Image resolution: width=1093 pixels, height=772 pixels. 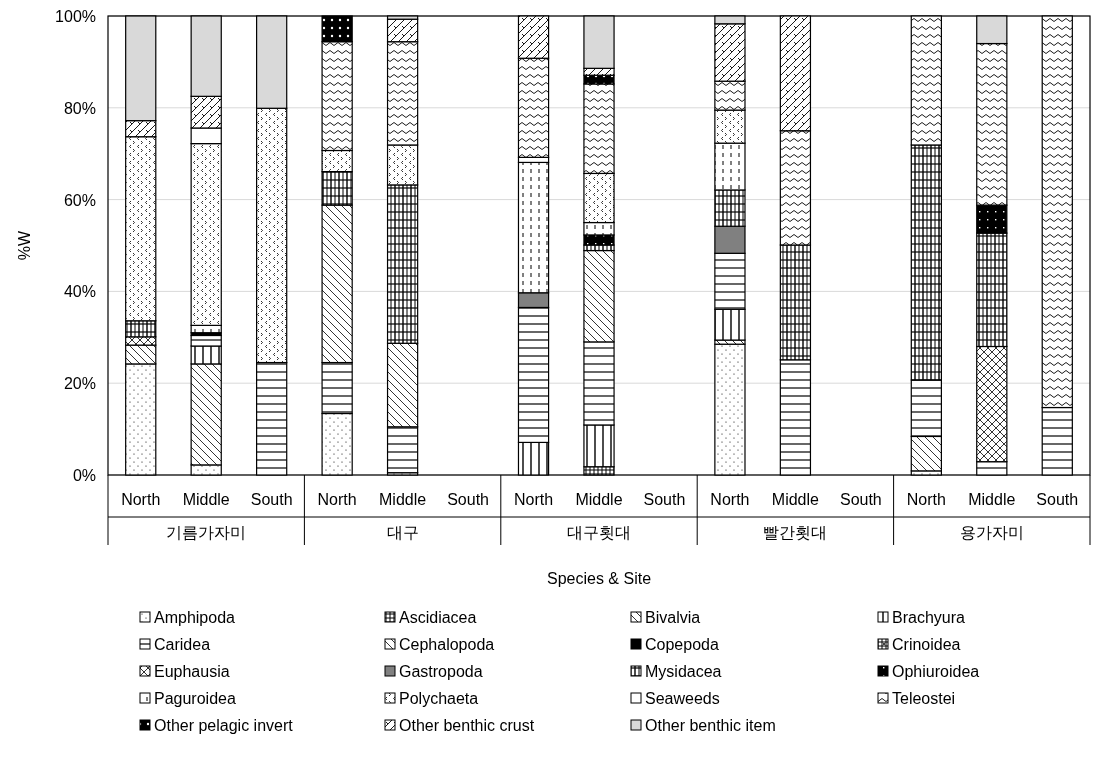 I want to click on legend-label: Brachyura, so click(x=929, y=617).